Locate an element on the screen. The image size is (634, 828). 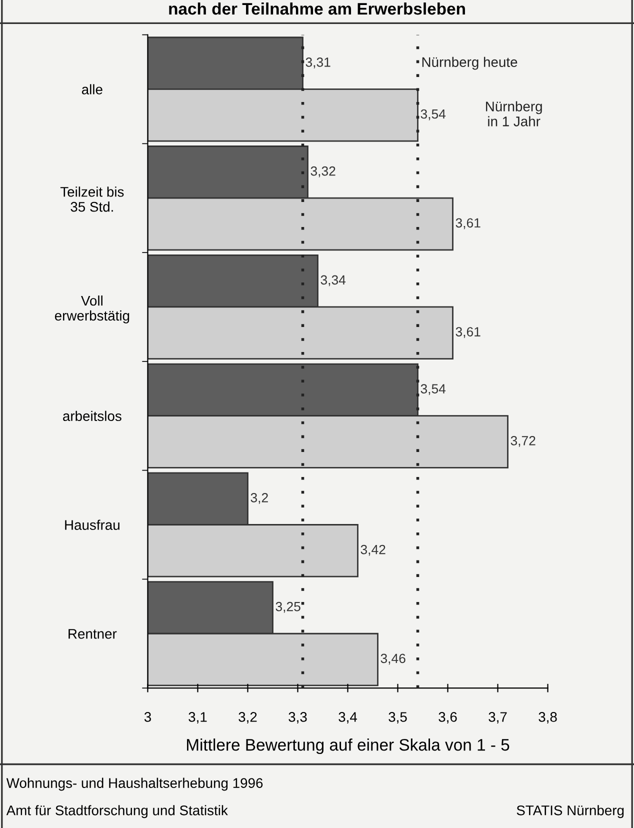
text: STATIS Nürnberg is located at coordinates (570, 811).